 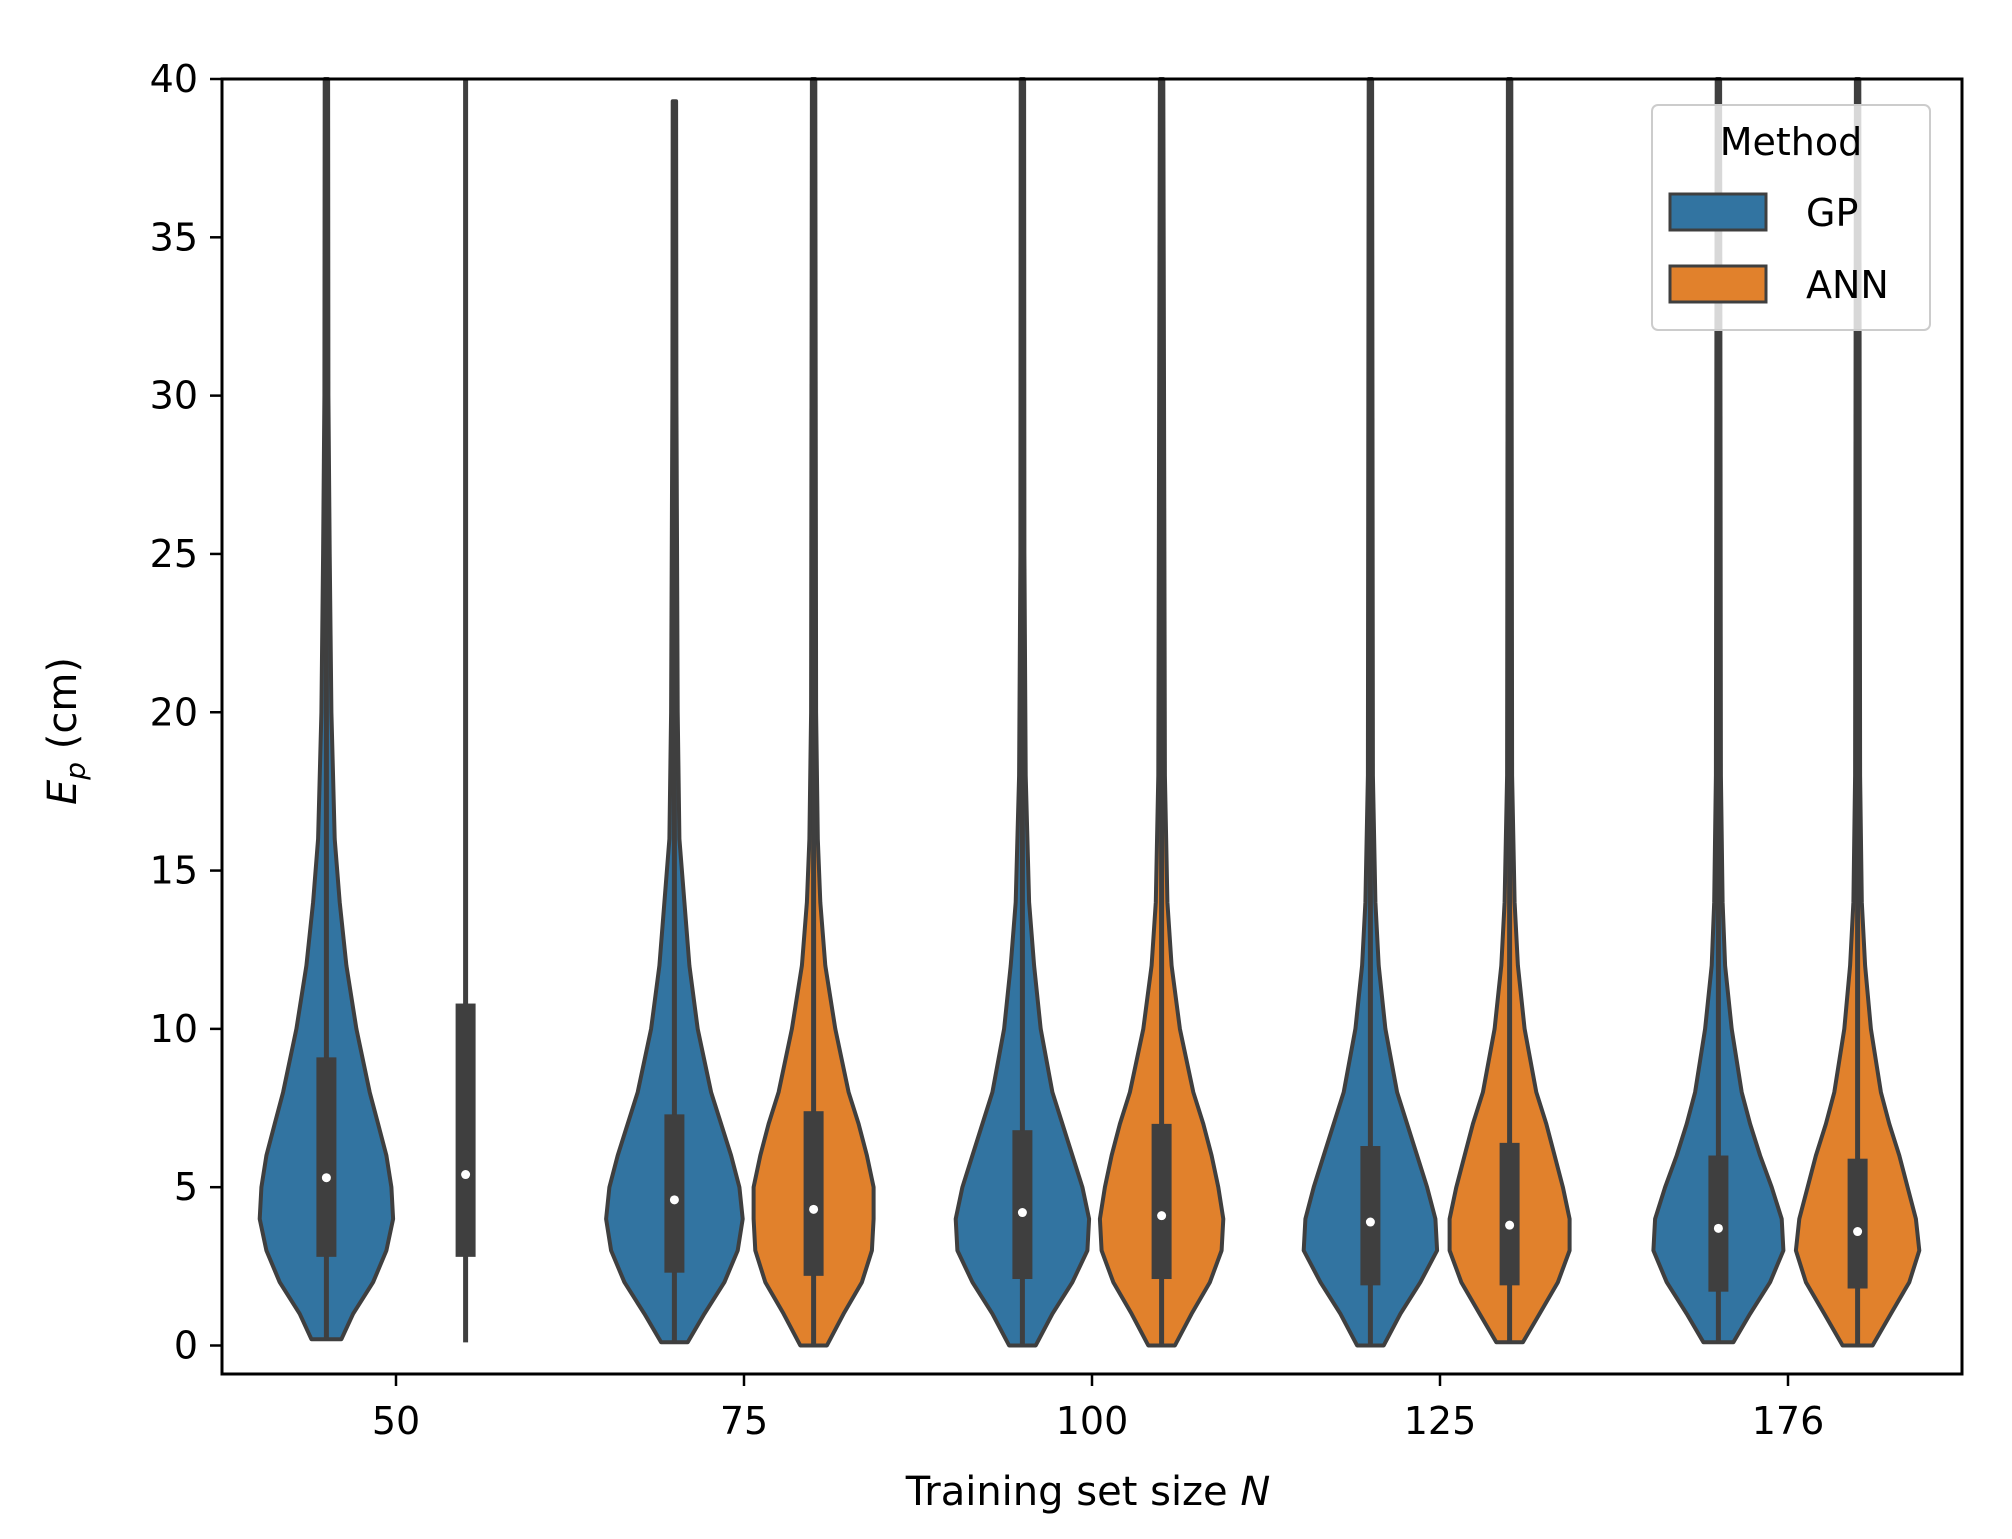 I want to click on x-tick-label-100: 100, so click(x=1092, y=1421).